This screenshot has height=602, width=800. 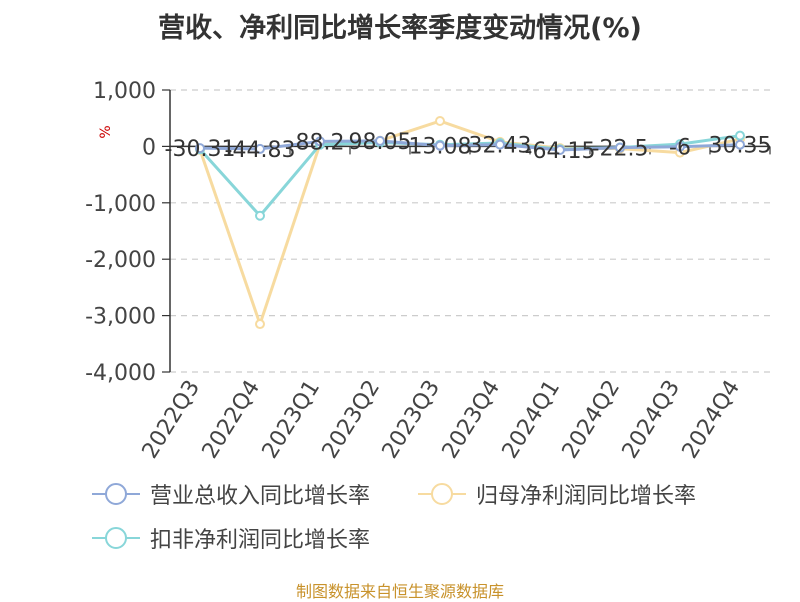 What do you see at coordinates (651, 419) in the screenshot?
I see `x-tick-label: 2024Q3` at bounding box center [651, 419].